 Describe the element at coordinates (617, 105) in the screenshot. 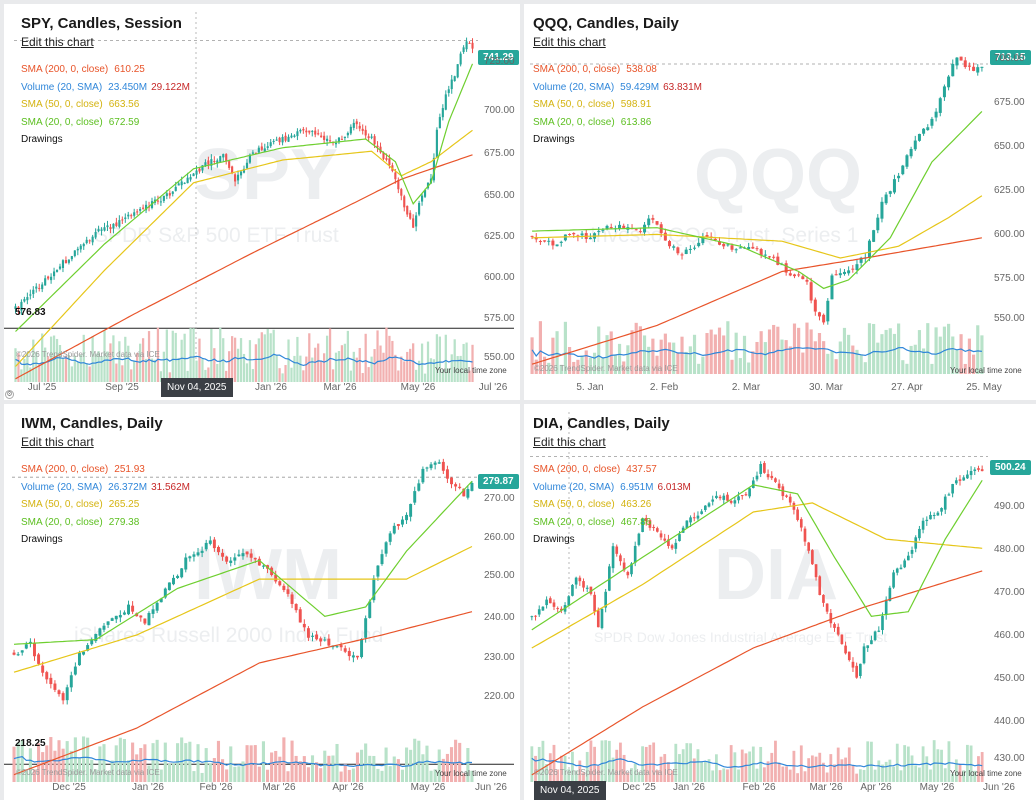

I see `legend-row: SMA (50, 0, close) 598.91` at that location.